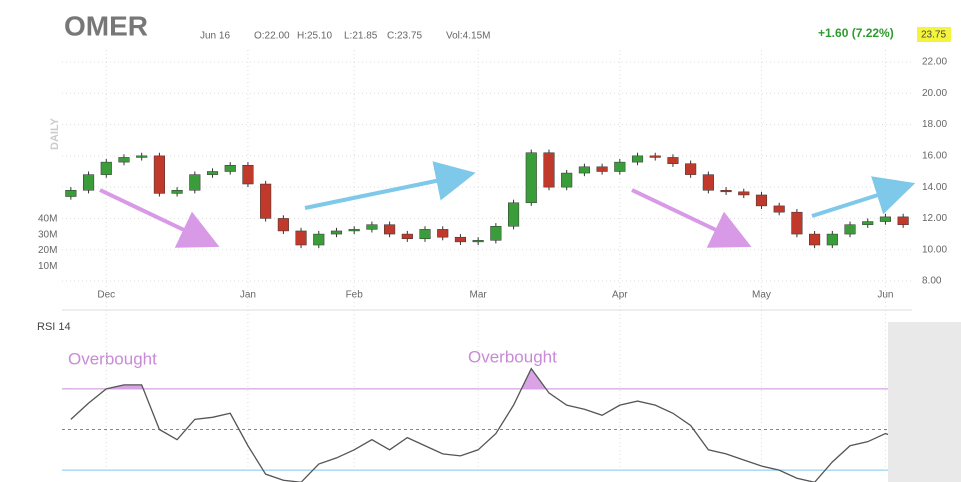  Describe the element at coordinates (47, 250) in the screenshot. I see `y2-tick-label: 20M` at that location.